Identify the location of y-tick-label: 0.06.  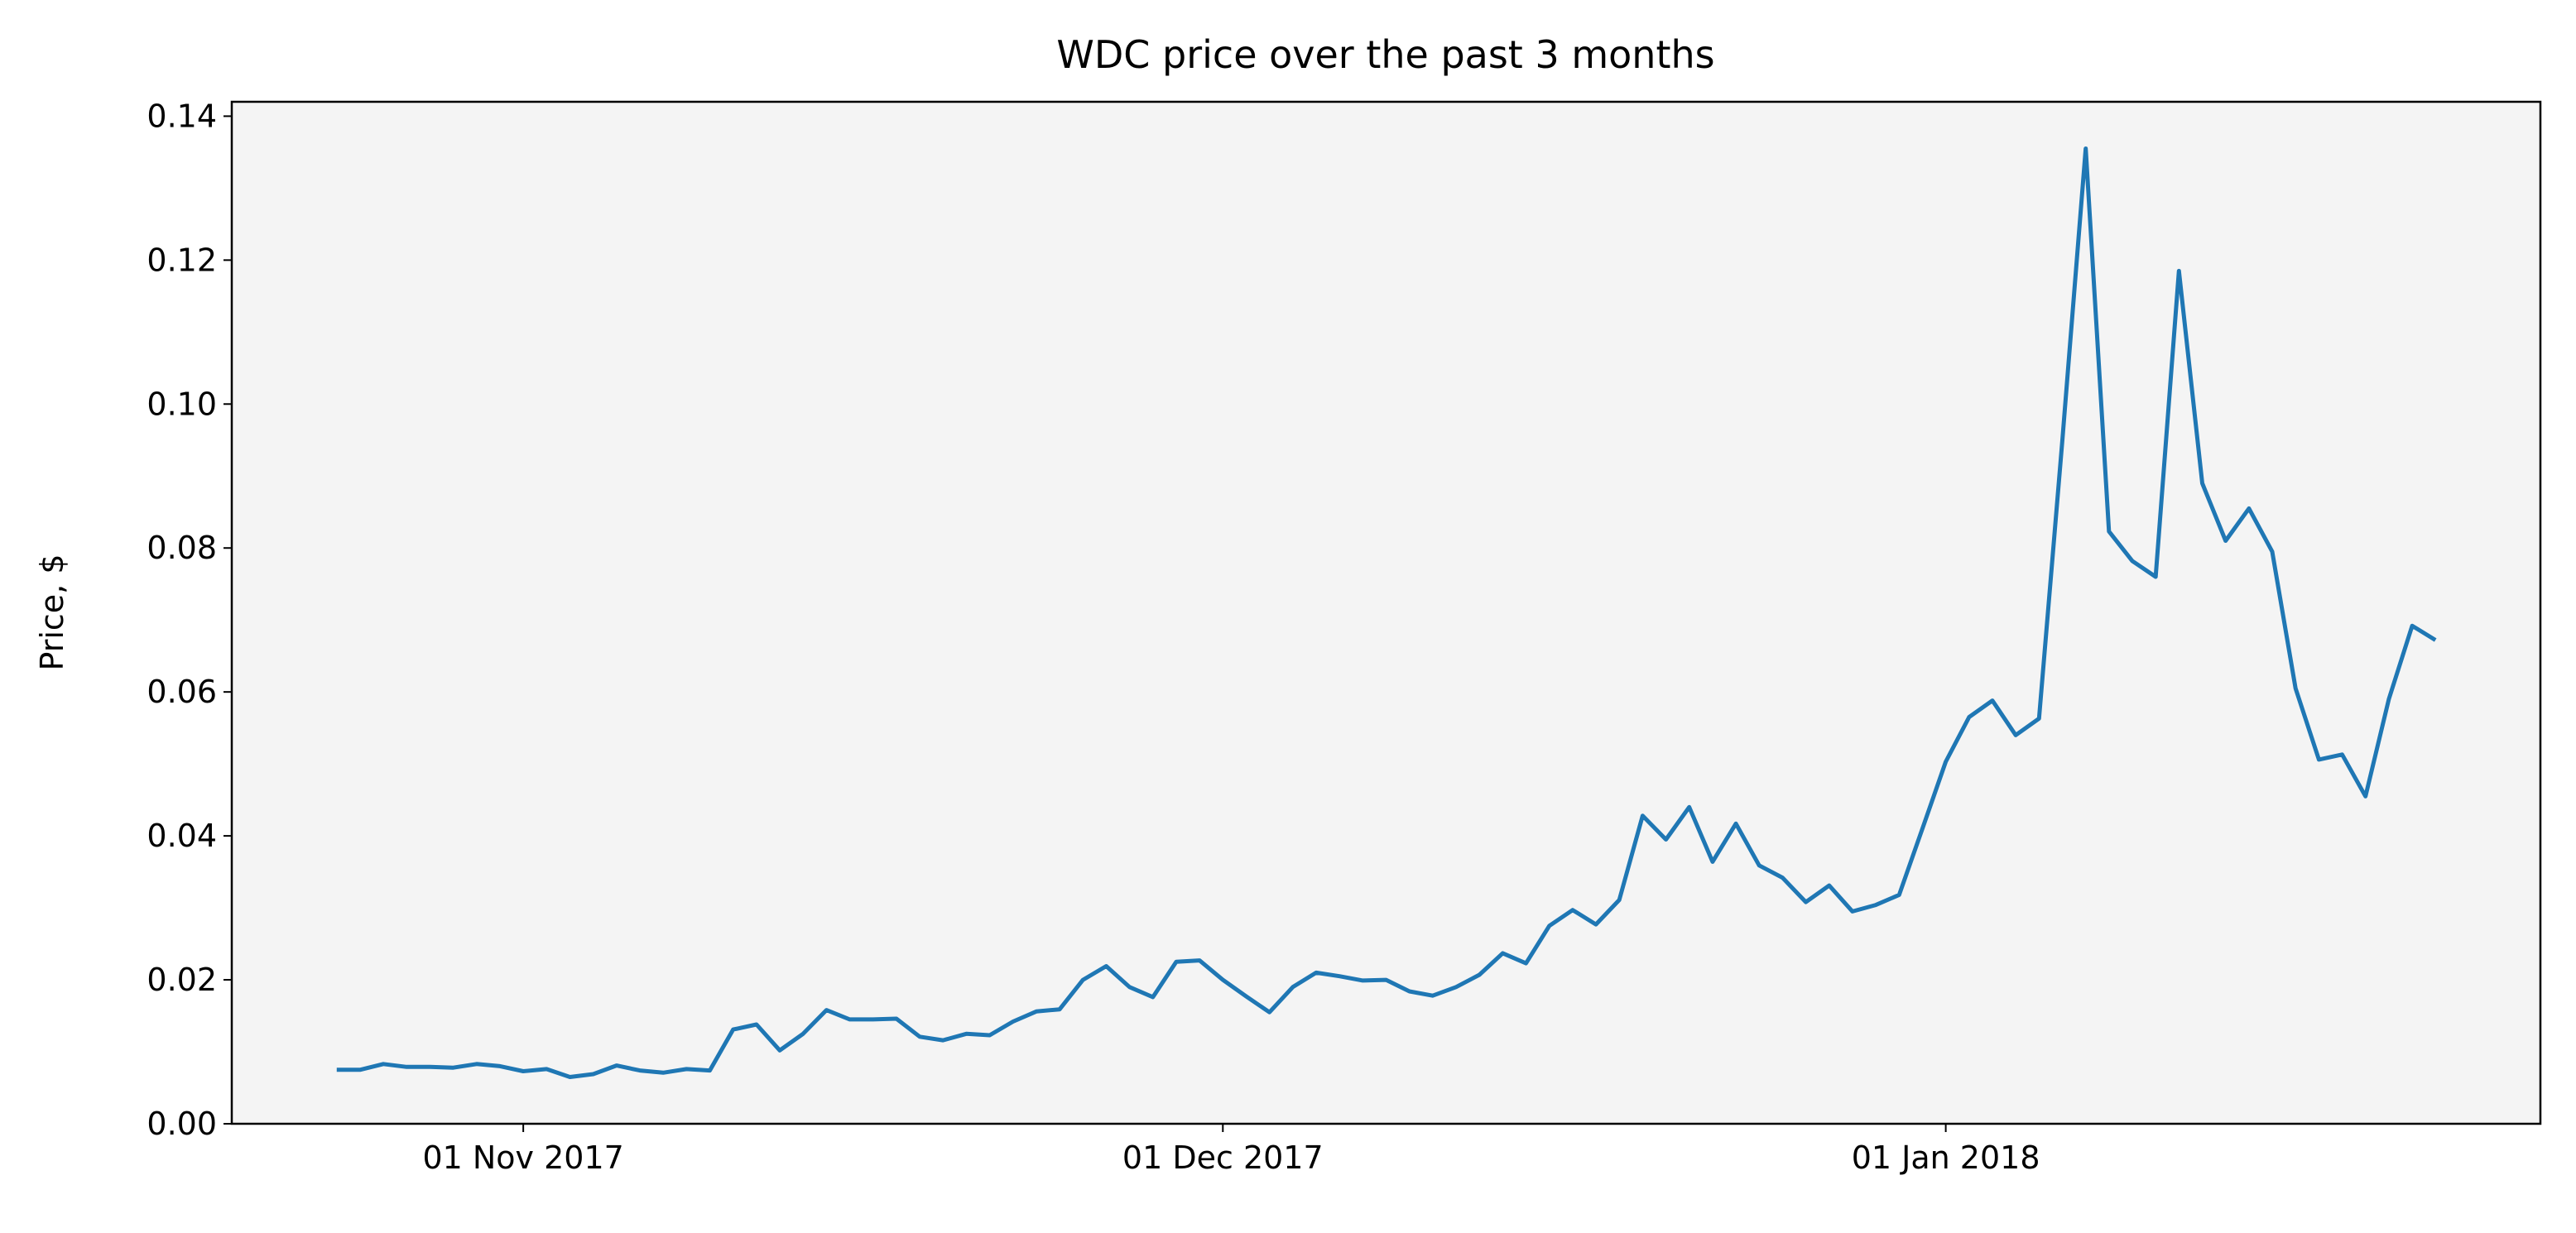
(182, 692).